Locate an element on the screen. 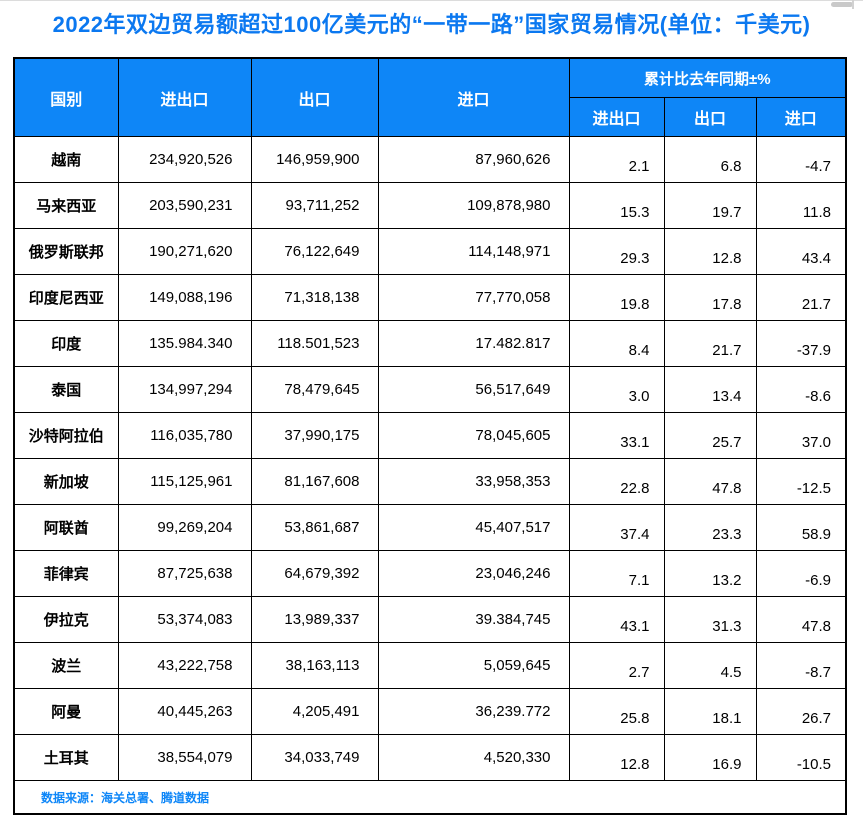  export-cell: 38,163,113 is located at coordinates (314, 665).